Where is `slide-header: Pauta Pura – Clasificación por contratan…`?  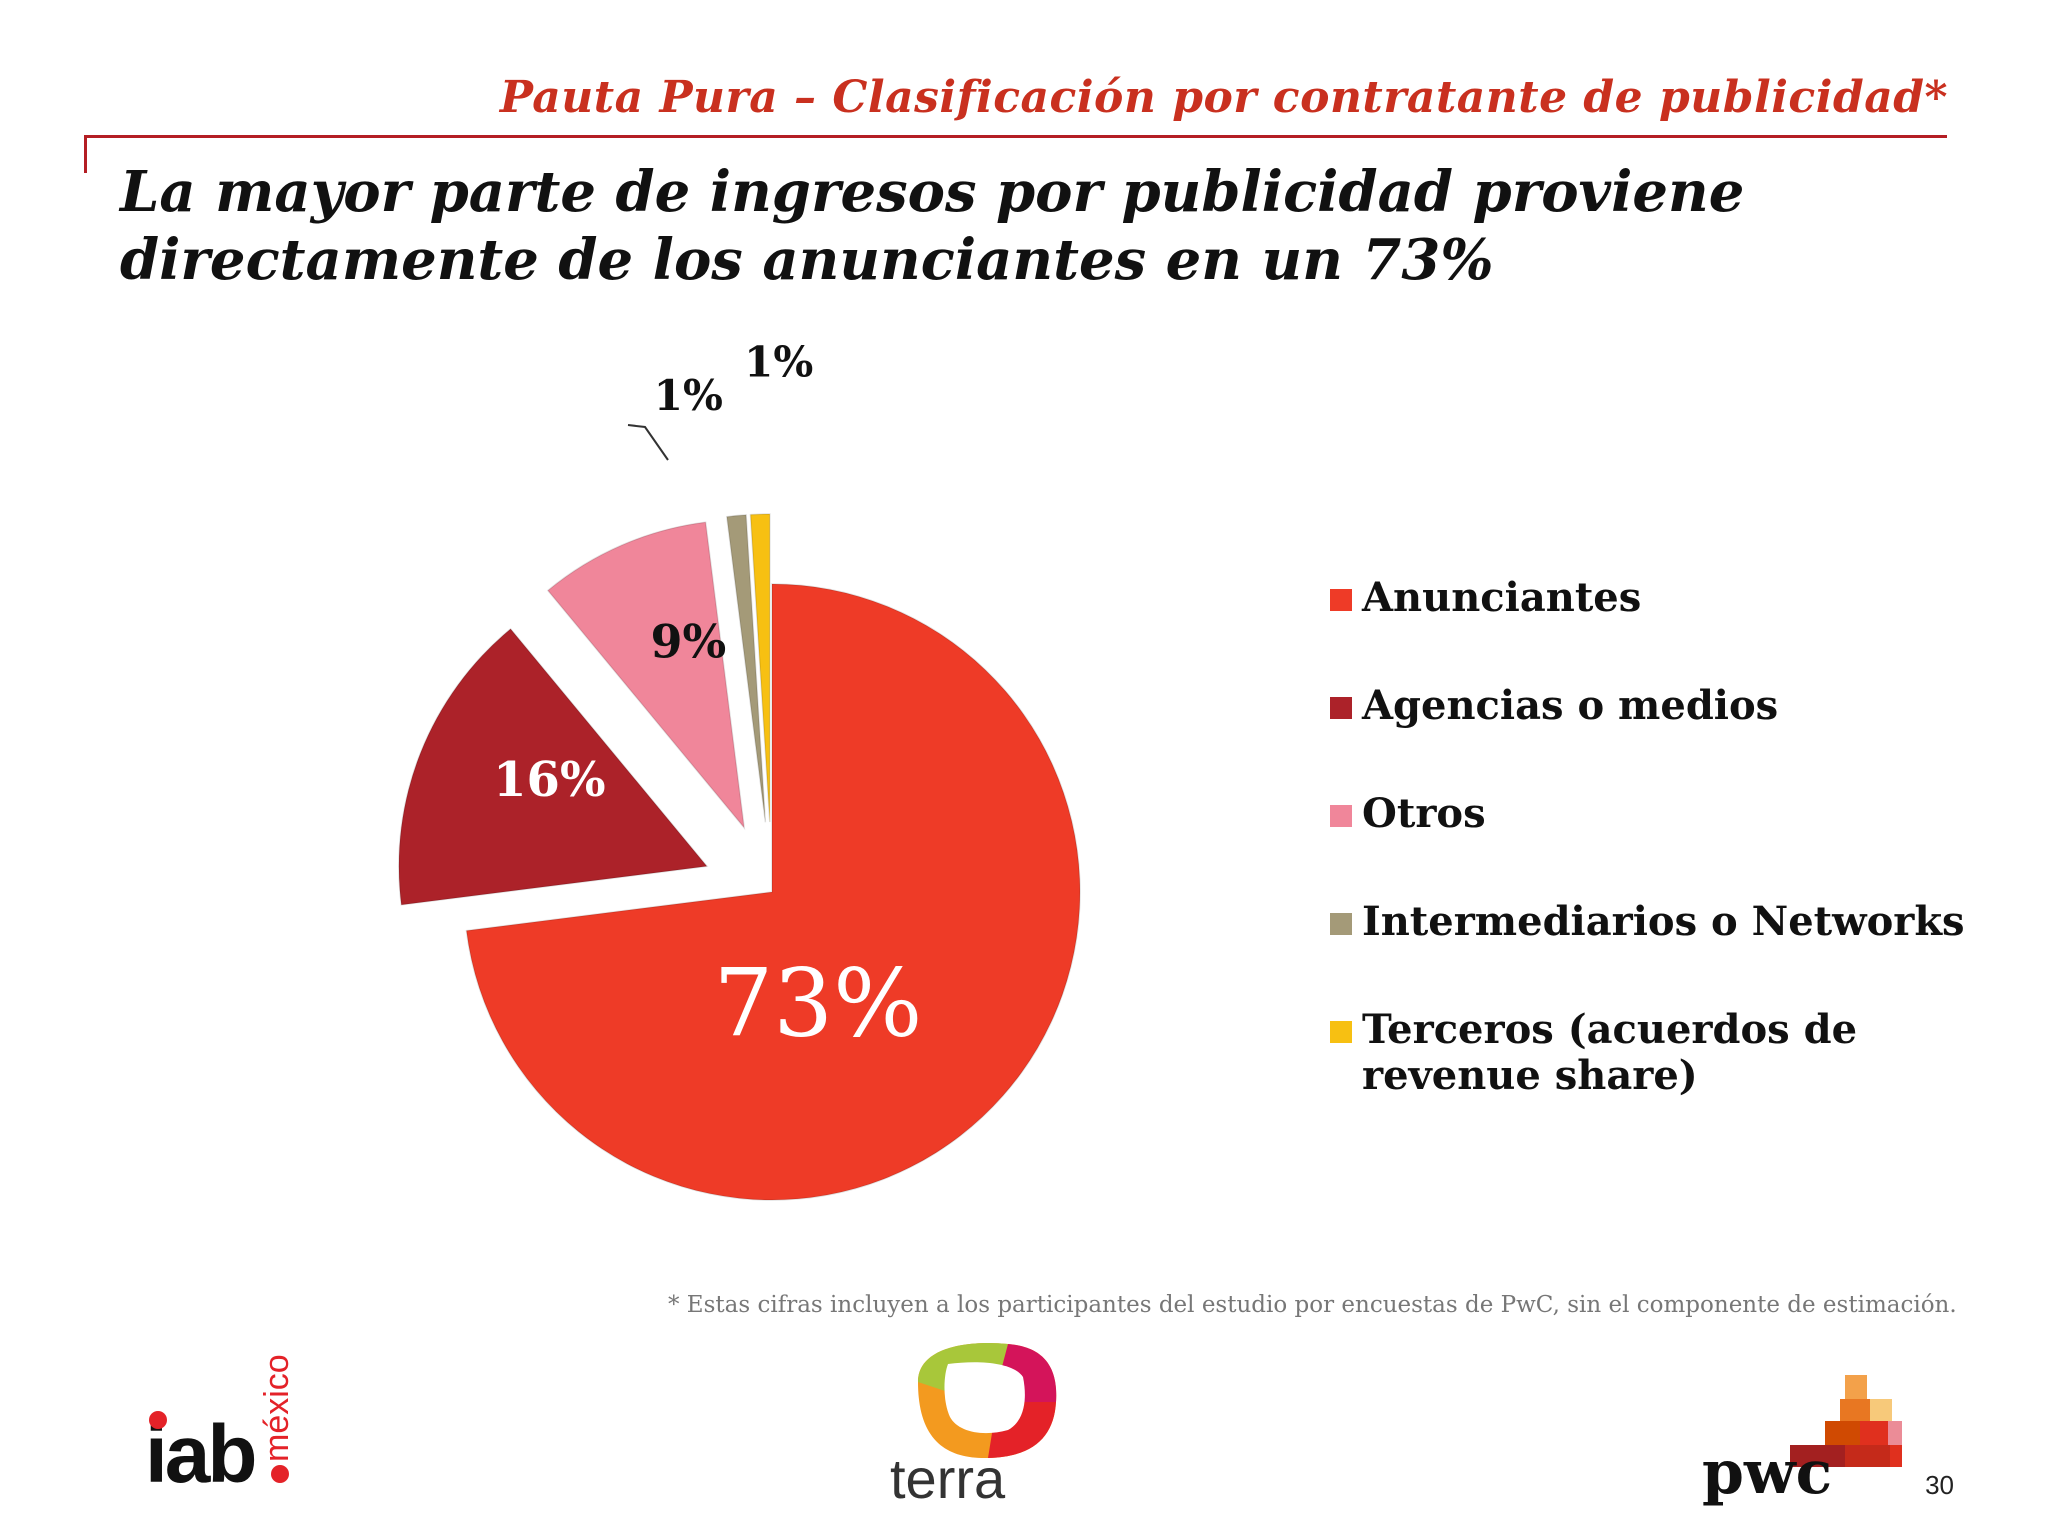 slide-header: Pauta Pura – Clasificación por contratan… is located at coordinates (1223, 97).